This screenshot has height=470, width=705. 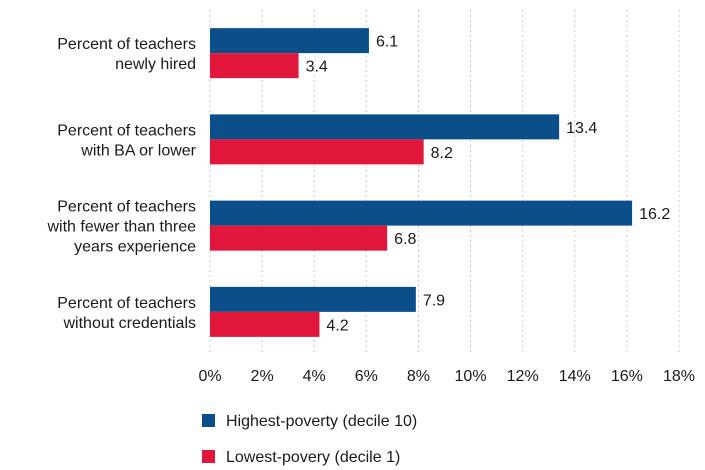 What do you see at coordinates (337, 325) in the screenshot?
I see `bar-value-label: 4.2` at bounding box center [337, 325].